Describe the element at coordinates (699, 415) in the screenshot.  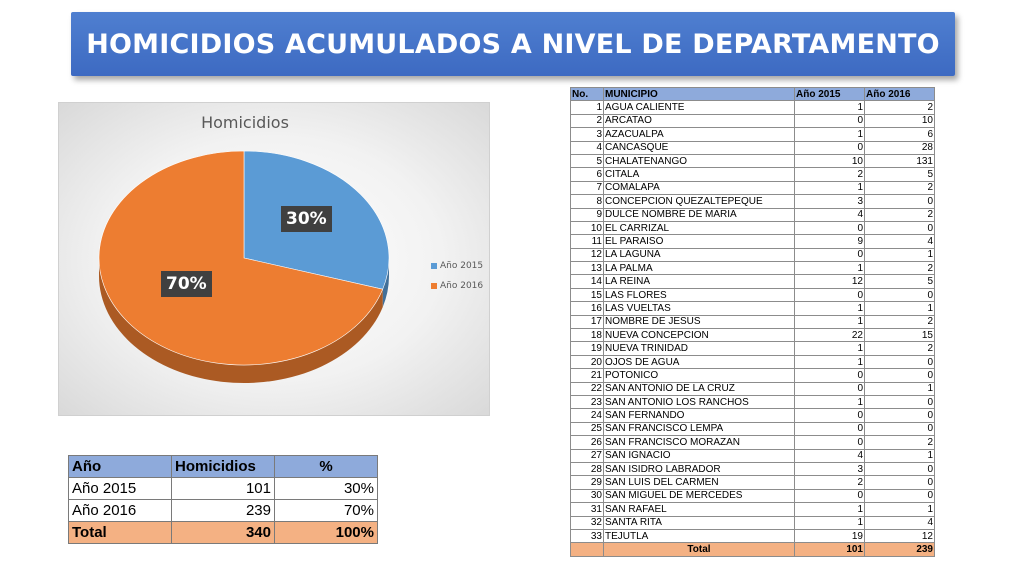
I see `municipio-name: SAN FERNANDO` at that location.